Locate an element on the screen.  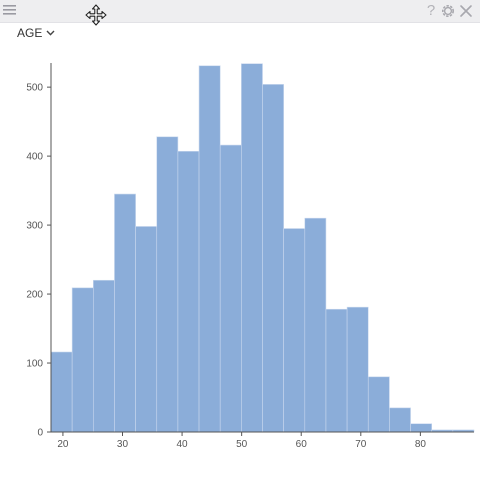
x-tick-label-70: 70 is located at coordinates (361, 444).